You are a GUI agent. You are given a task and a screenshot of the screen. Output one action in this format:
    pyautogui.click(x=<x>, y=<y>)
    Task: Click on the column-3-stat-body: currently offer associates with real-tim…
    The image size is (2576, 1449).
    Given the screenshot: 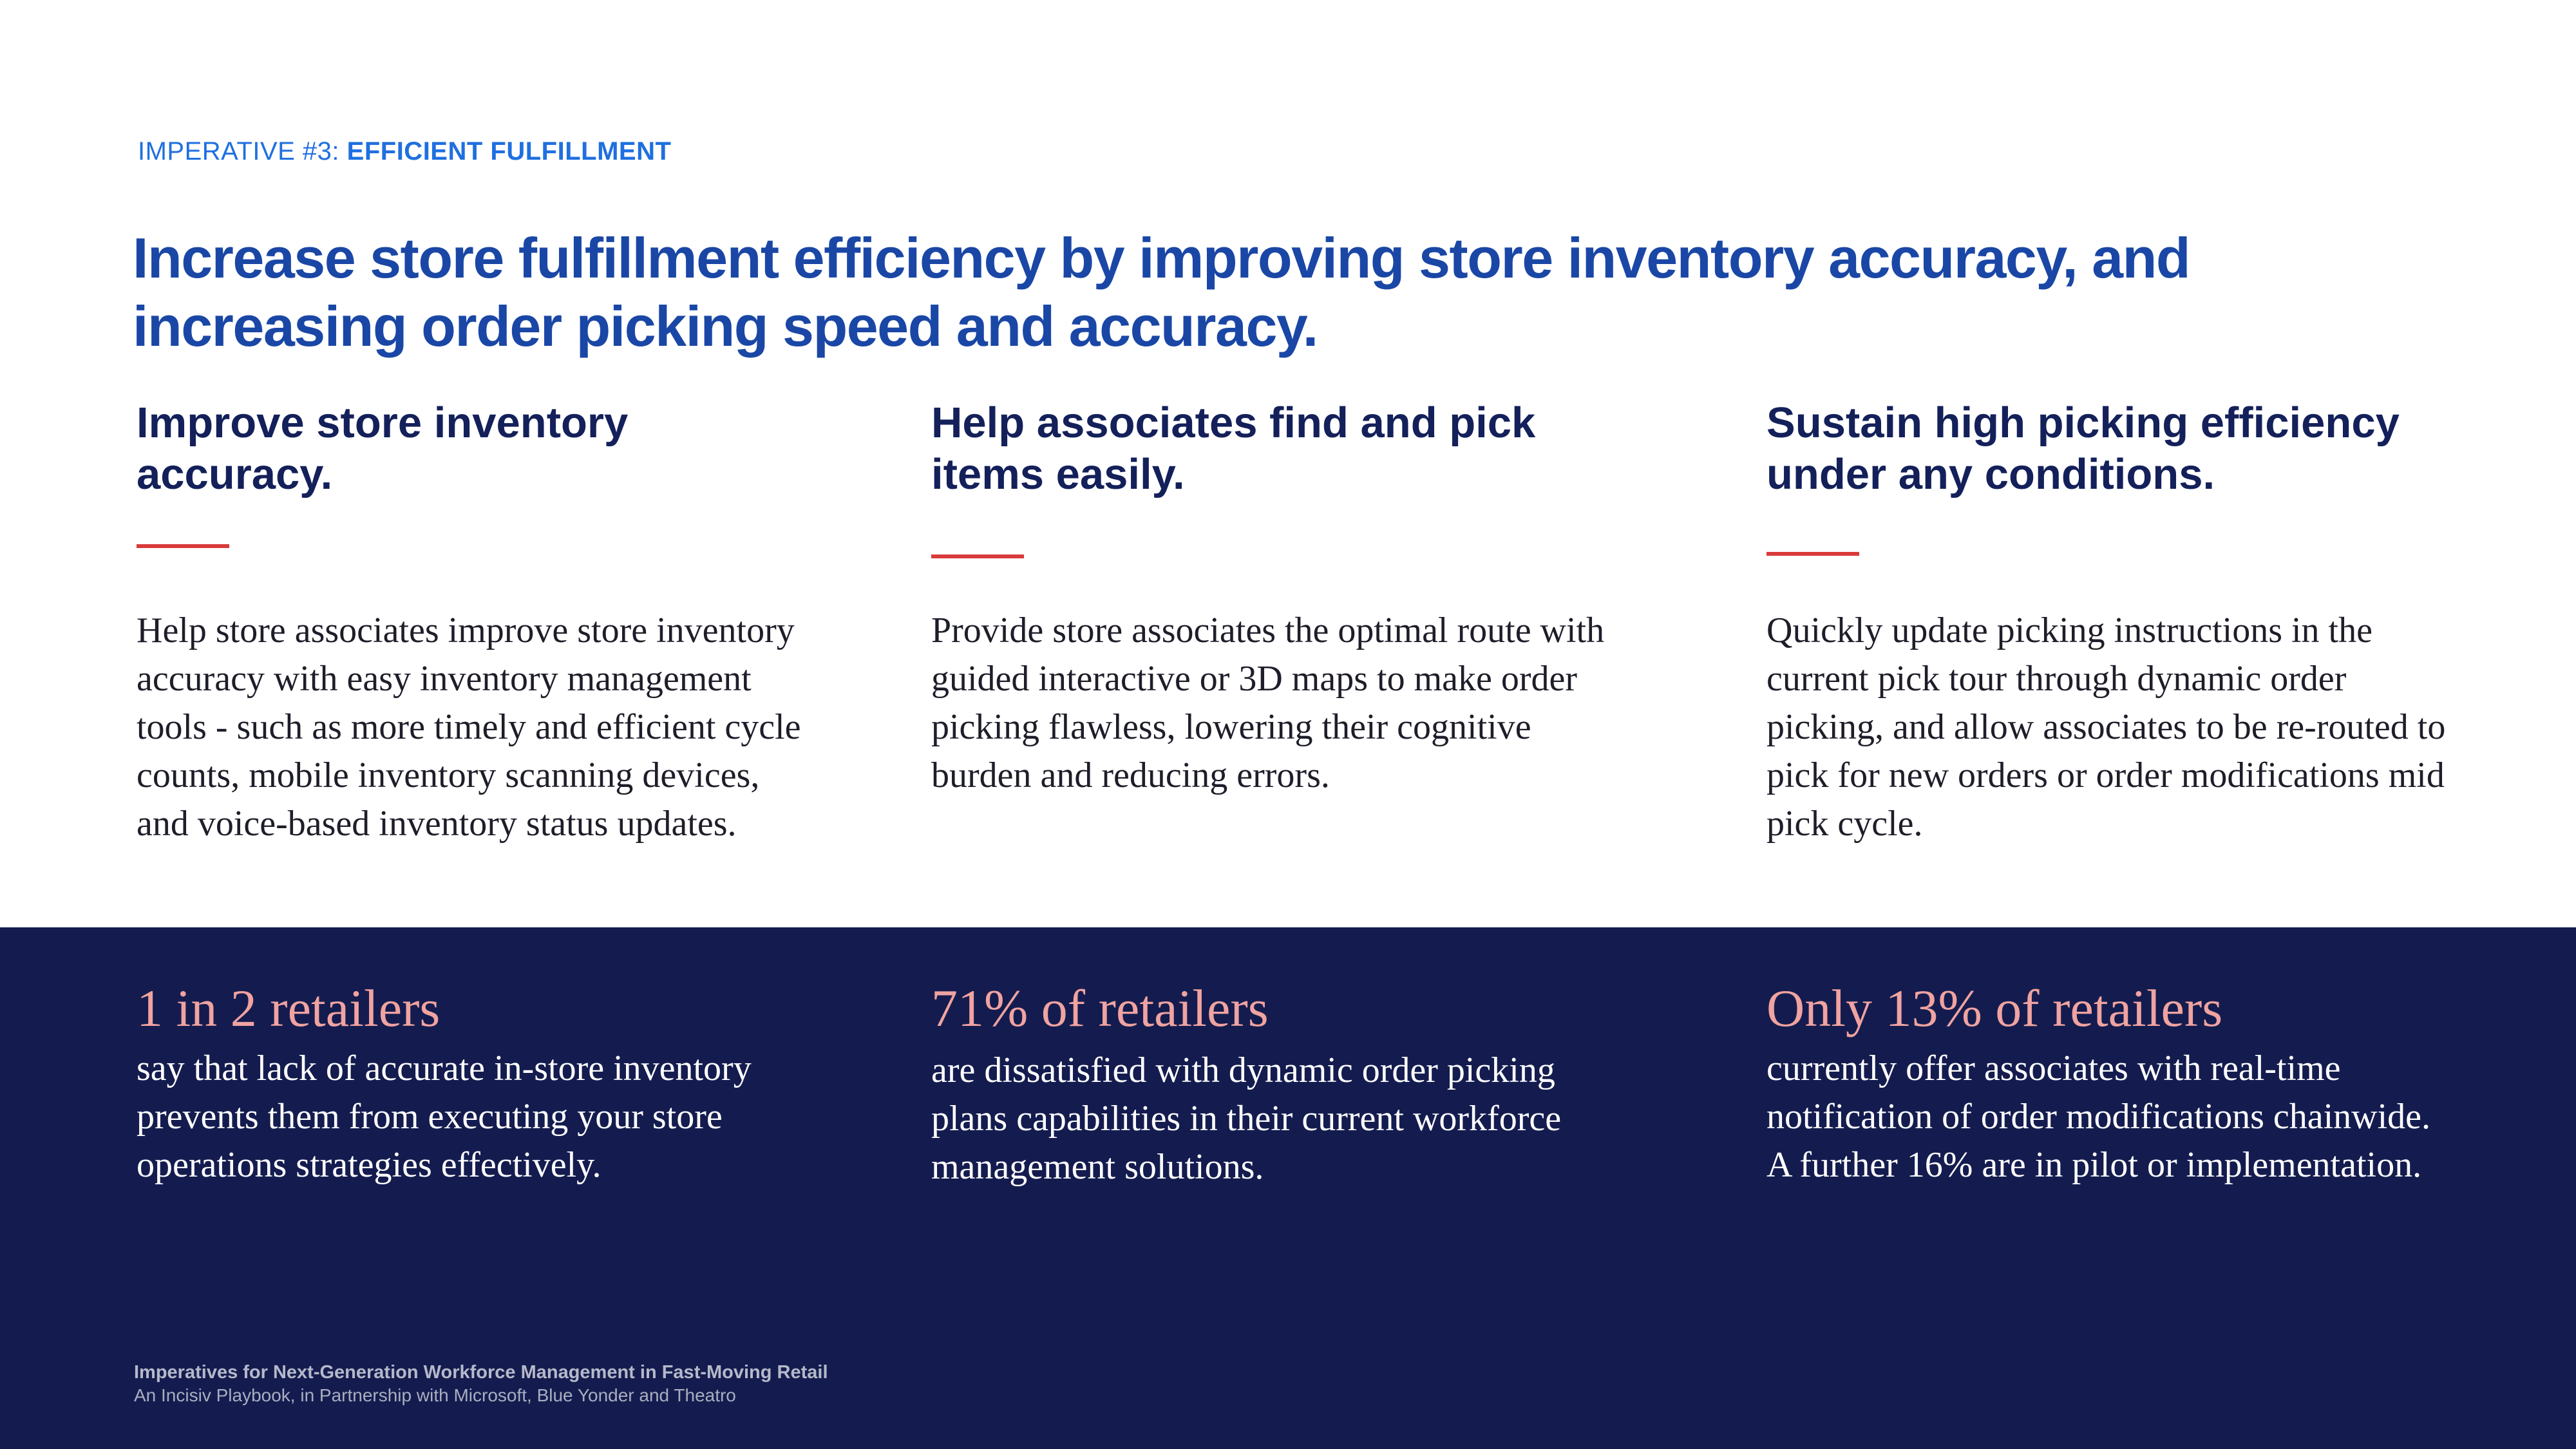 What is the action you would take?
    pyautogui.click(x=2099, y=1116)
    